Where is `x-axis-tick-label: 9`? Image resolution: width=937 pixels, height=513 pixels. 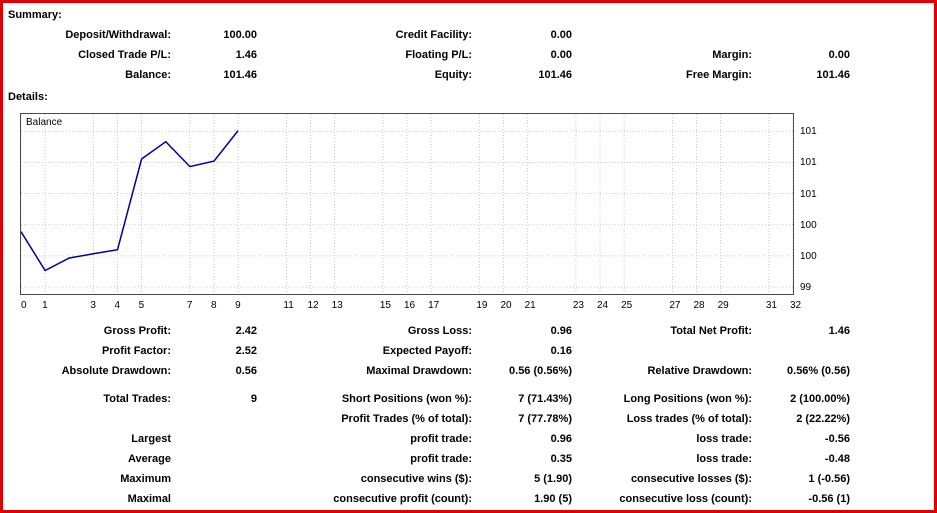 x-axis-tick-label: 9 is located at coordinates (238, 305).